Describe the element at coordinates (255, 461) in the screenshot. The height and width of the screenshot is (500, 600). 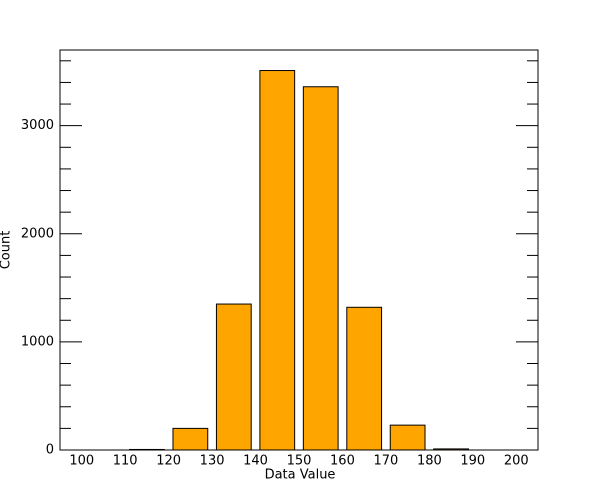
I see `x-tick-label: 140` at that location.